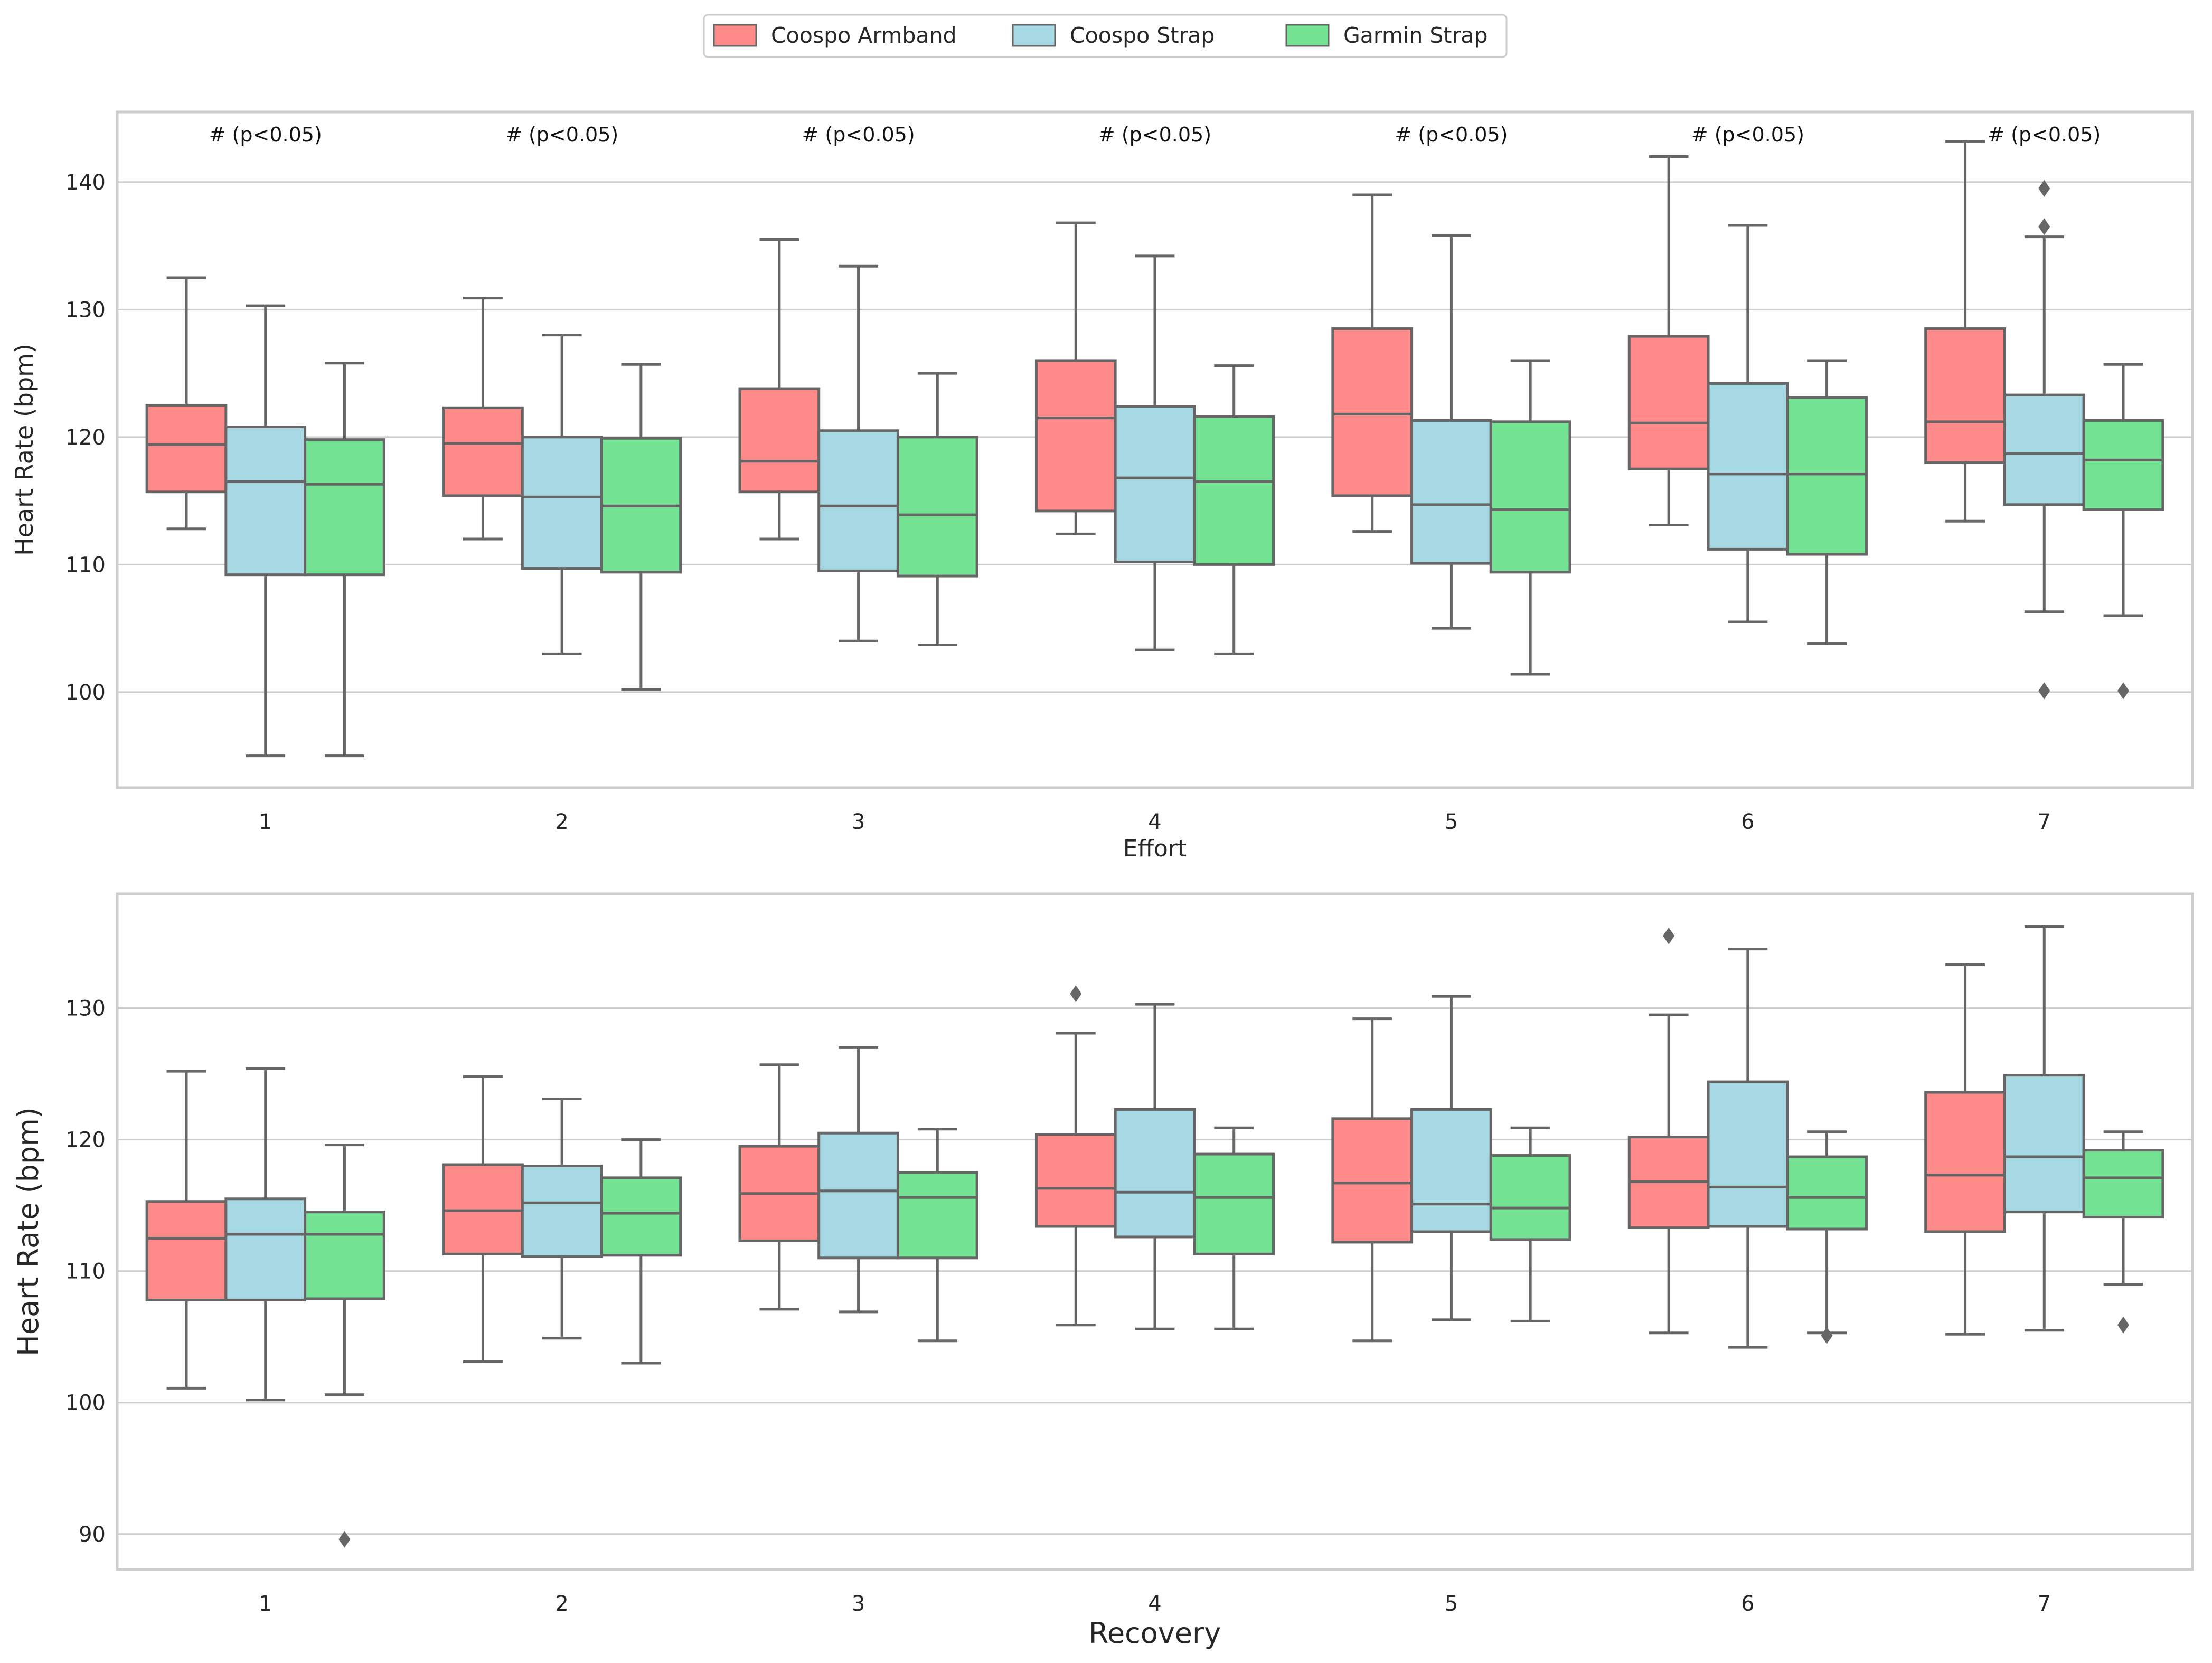 This screenshot has width=2212, height=1663. What do you see at coordinates (1034, 35) in the screenshot?
I see `legend-swatch-coospo-strap` at bounding box center [1034, 35].